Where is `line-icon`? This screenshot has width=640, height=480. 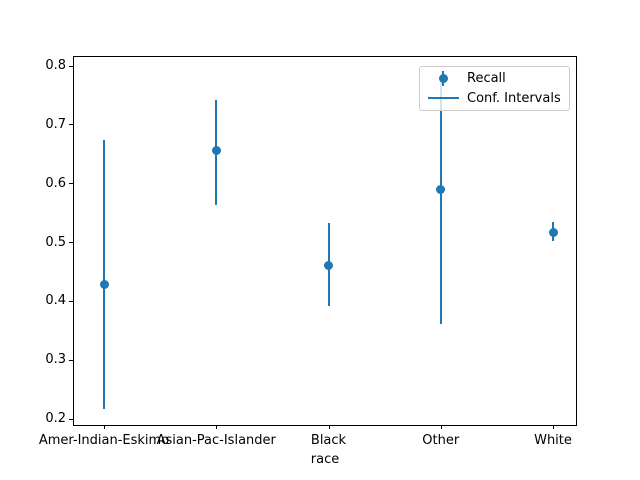
line-icon is located at coordinates (443, 98).